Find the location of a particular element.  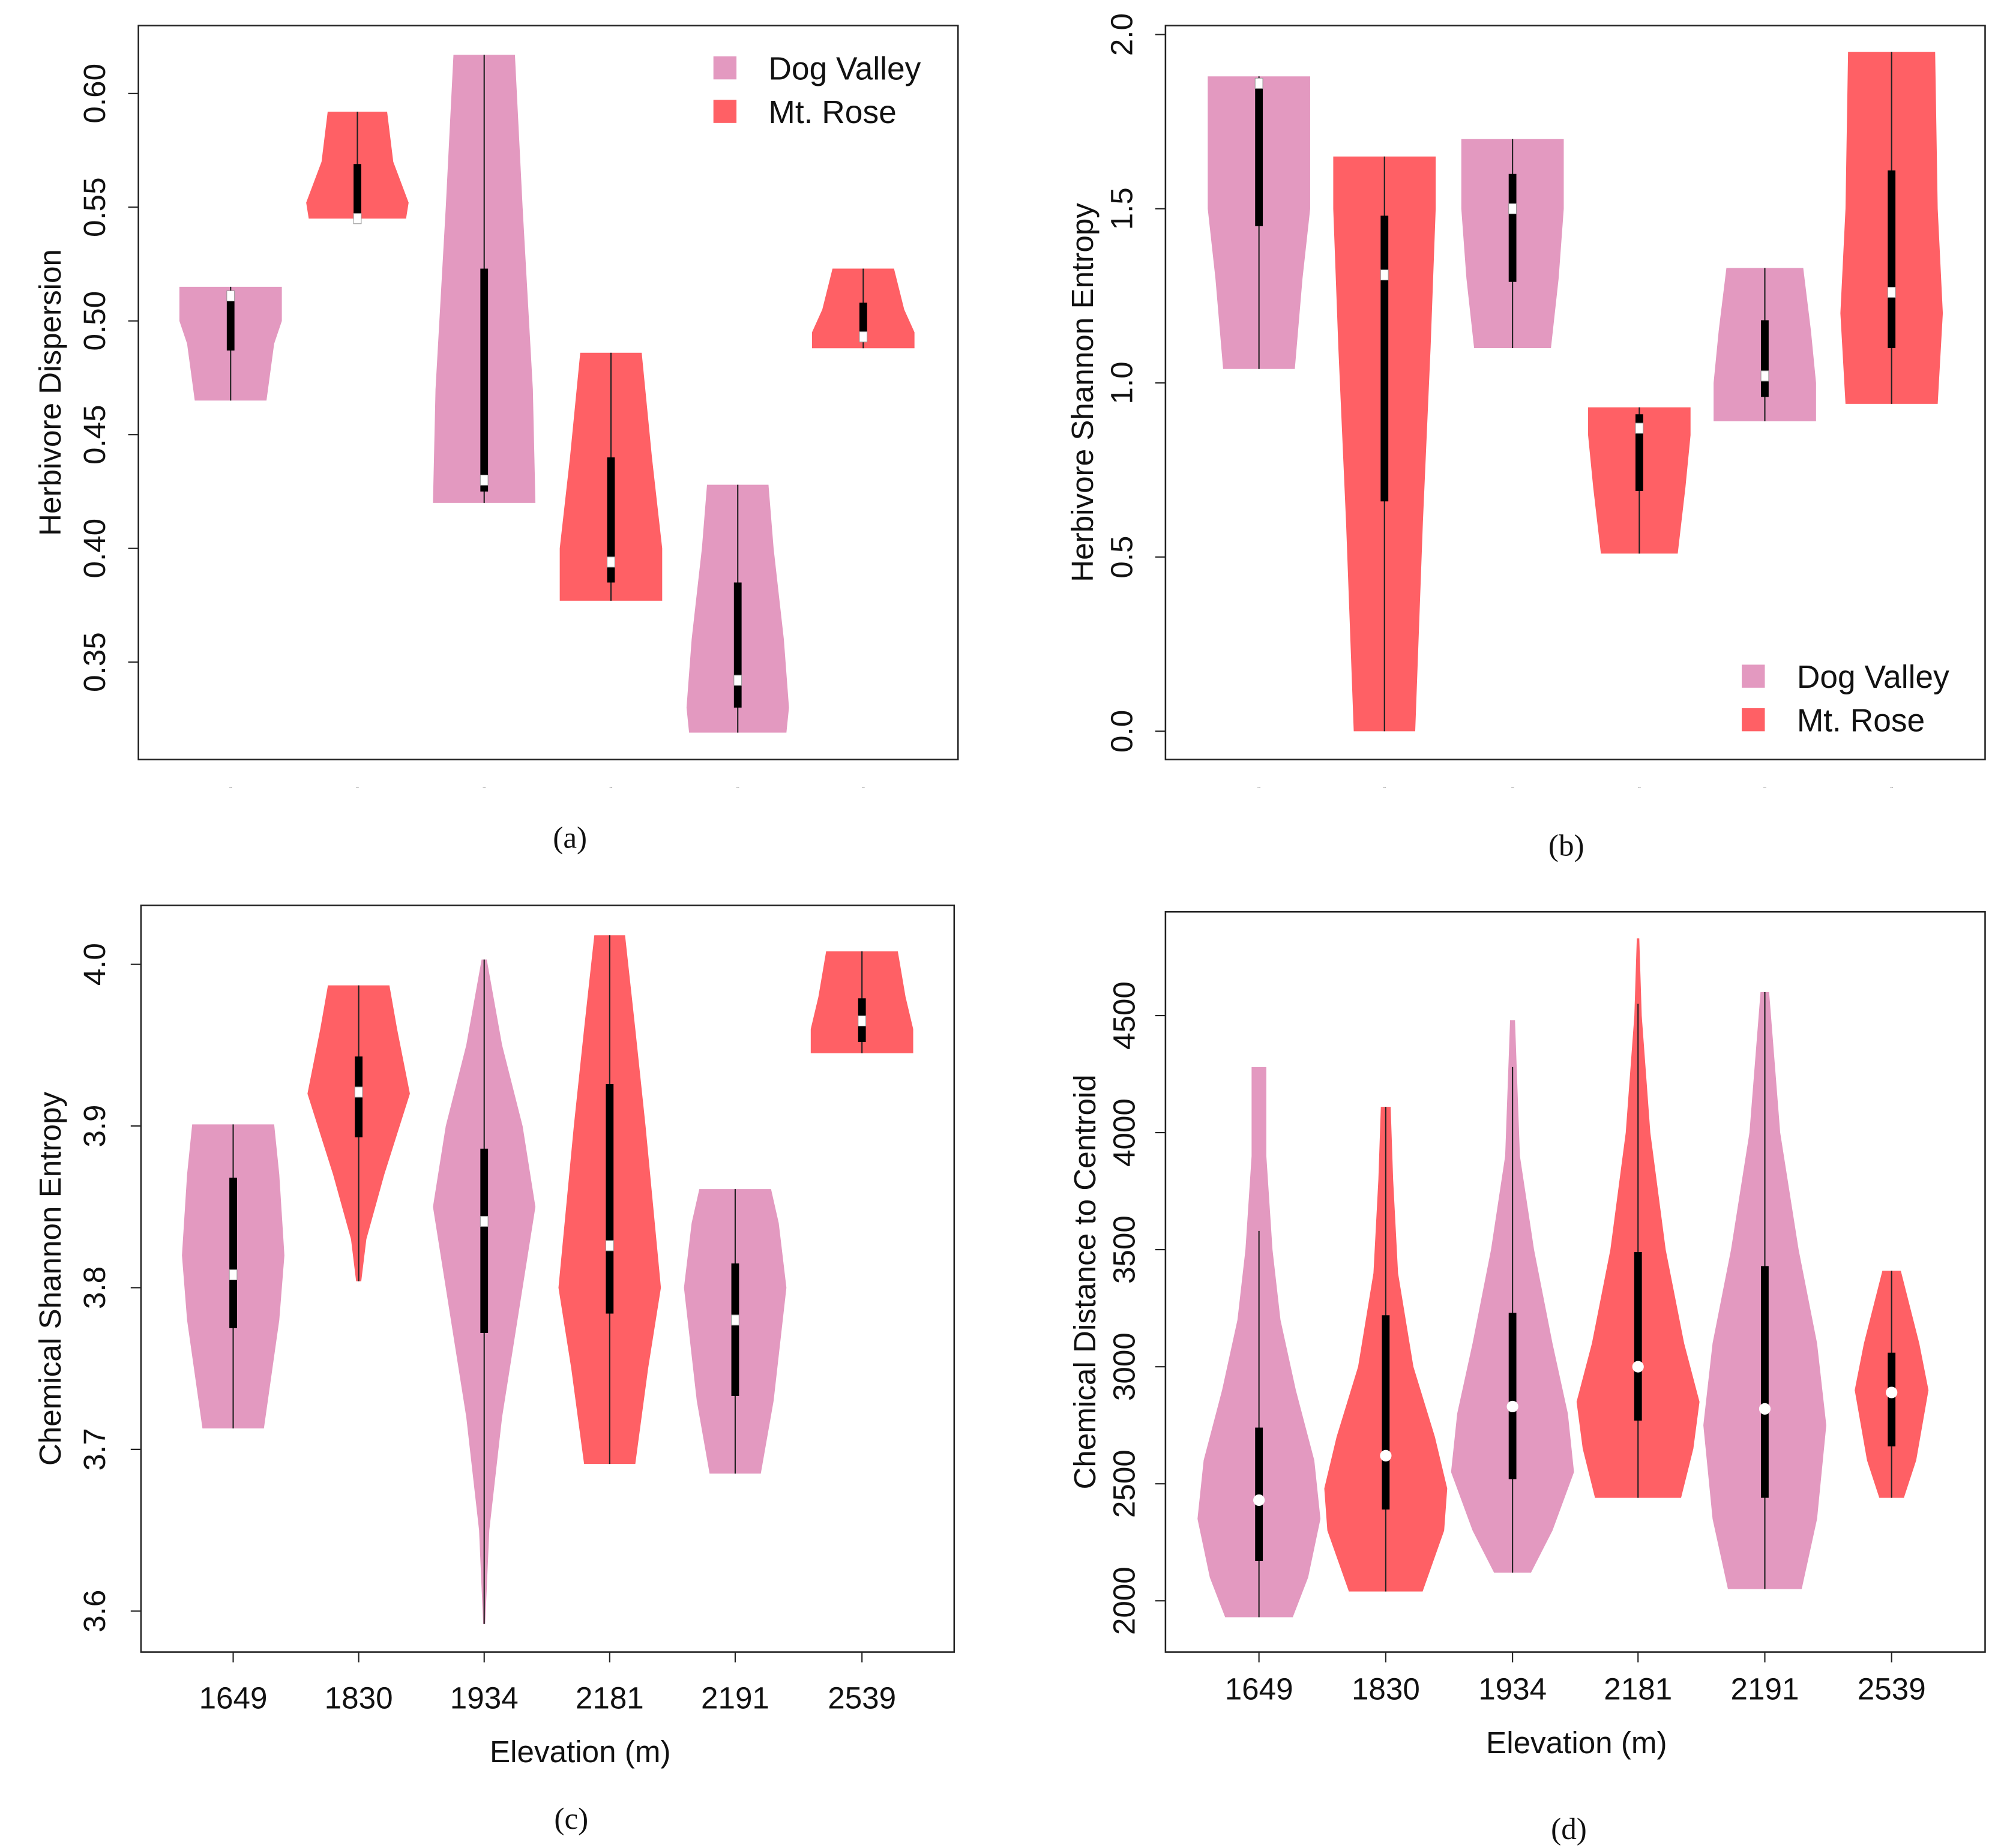

y-tick-label: 3500 is located at coordinates (1124, 1249).